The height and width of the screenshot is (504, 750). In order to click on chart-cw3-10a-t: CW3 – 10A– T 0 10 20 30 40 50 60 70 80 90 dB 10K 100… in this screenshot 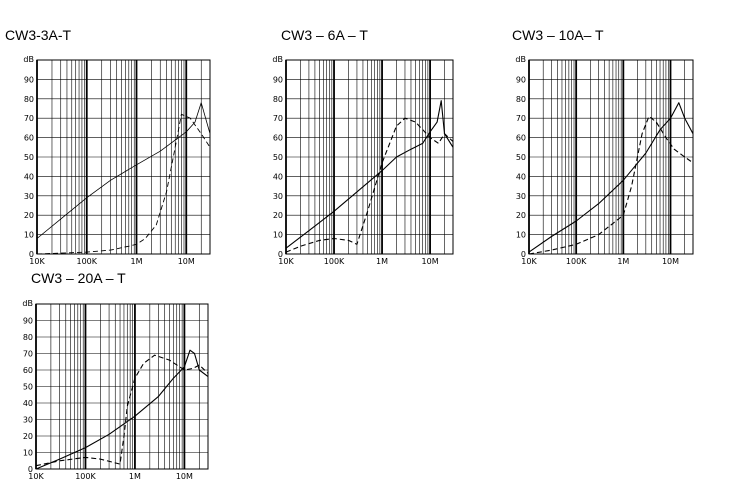, I will do `click(598, 146)`.